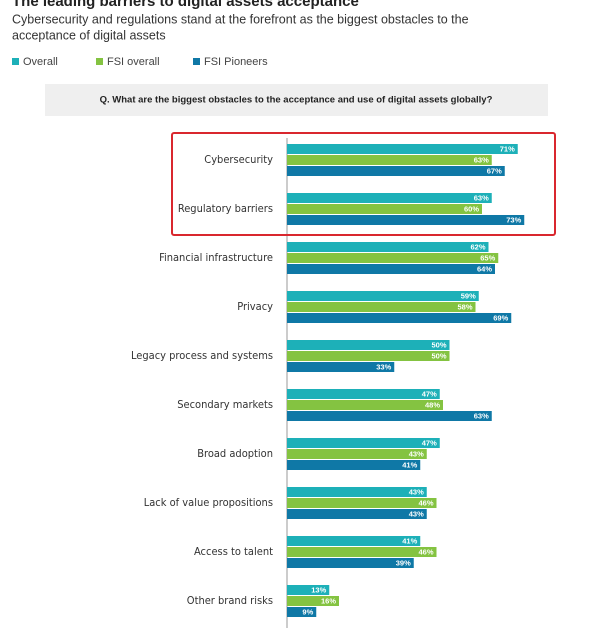 This screenshot has height=628, width=600. I want to click on value-label: 67%, so click(494, 170).